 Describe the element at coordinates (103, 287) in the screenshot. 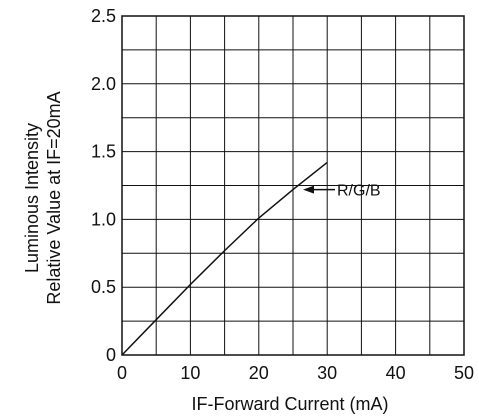

I see `y-tick-label: 0.5` at that location.